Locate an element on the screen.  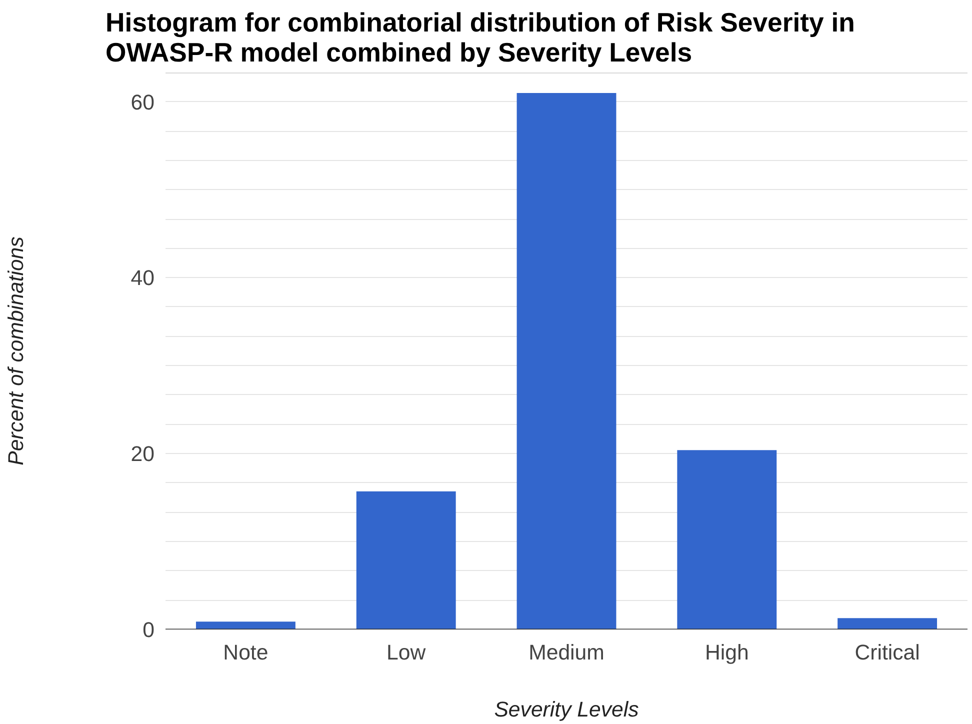
y-tick-label: 20 is located at coordinates (142, 454).